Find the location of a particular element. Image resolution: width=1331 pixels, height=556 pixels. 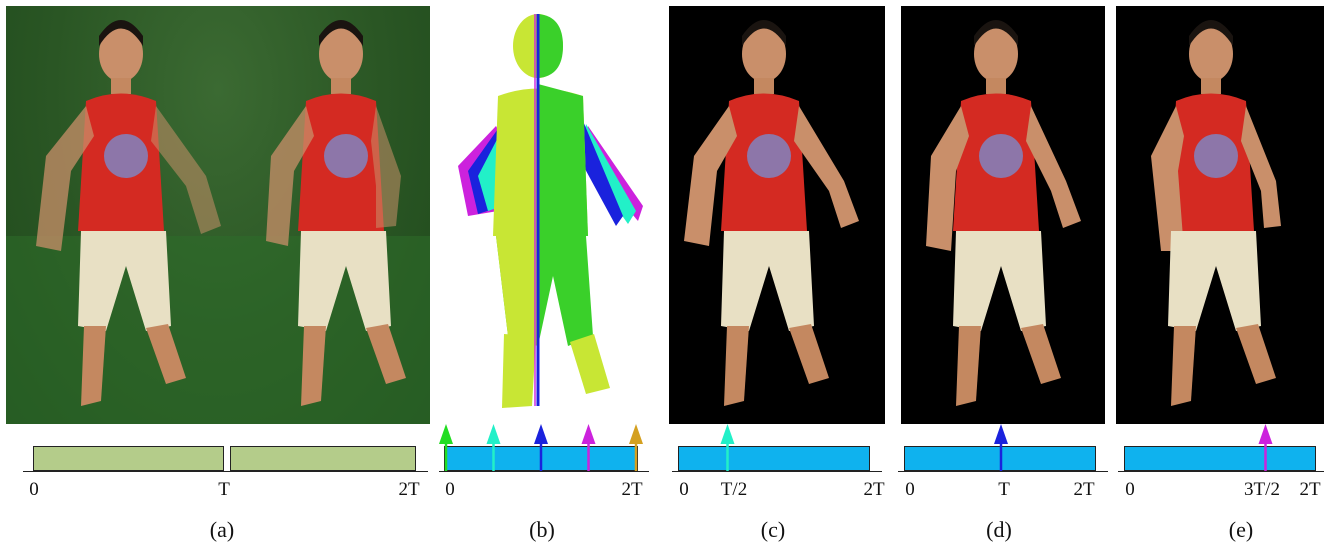

caption-a: (a) is located at coordinates (222, 529).